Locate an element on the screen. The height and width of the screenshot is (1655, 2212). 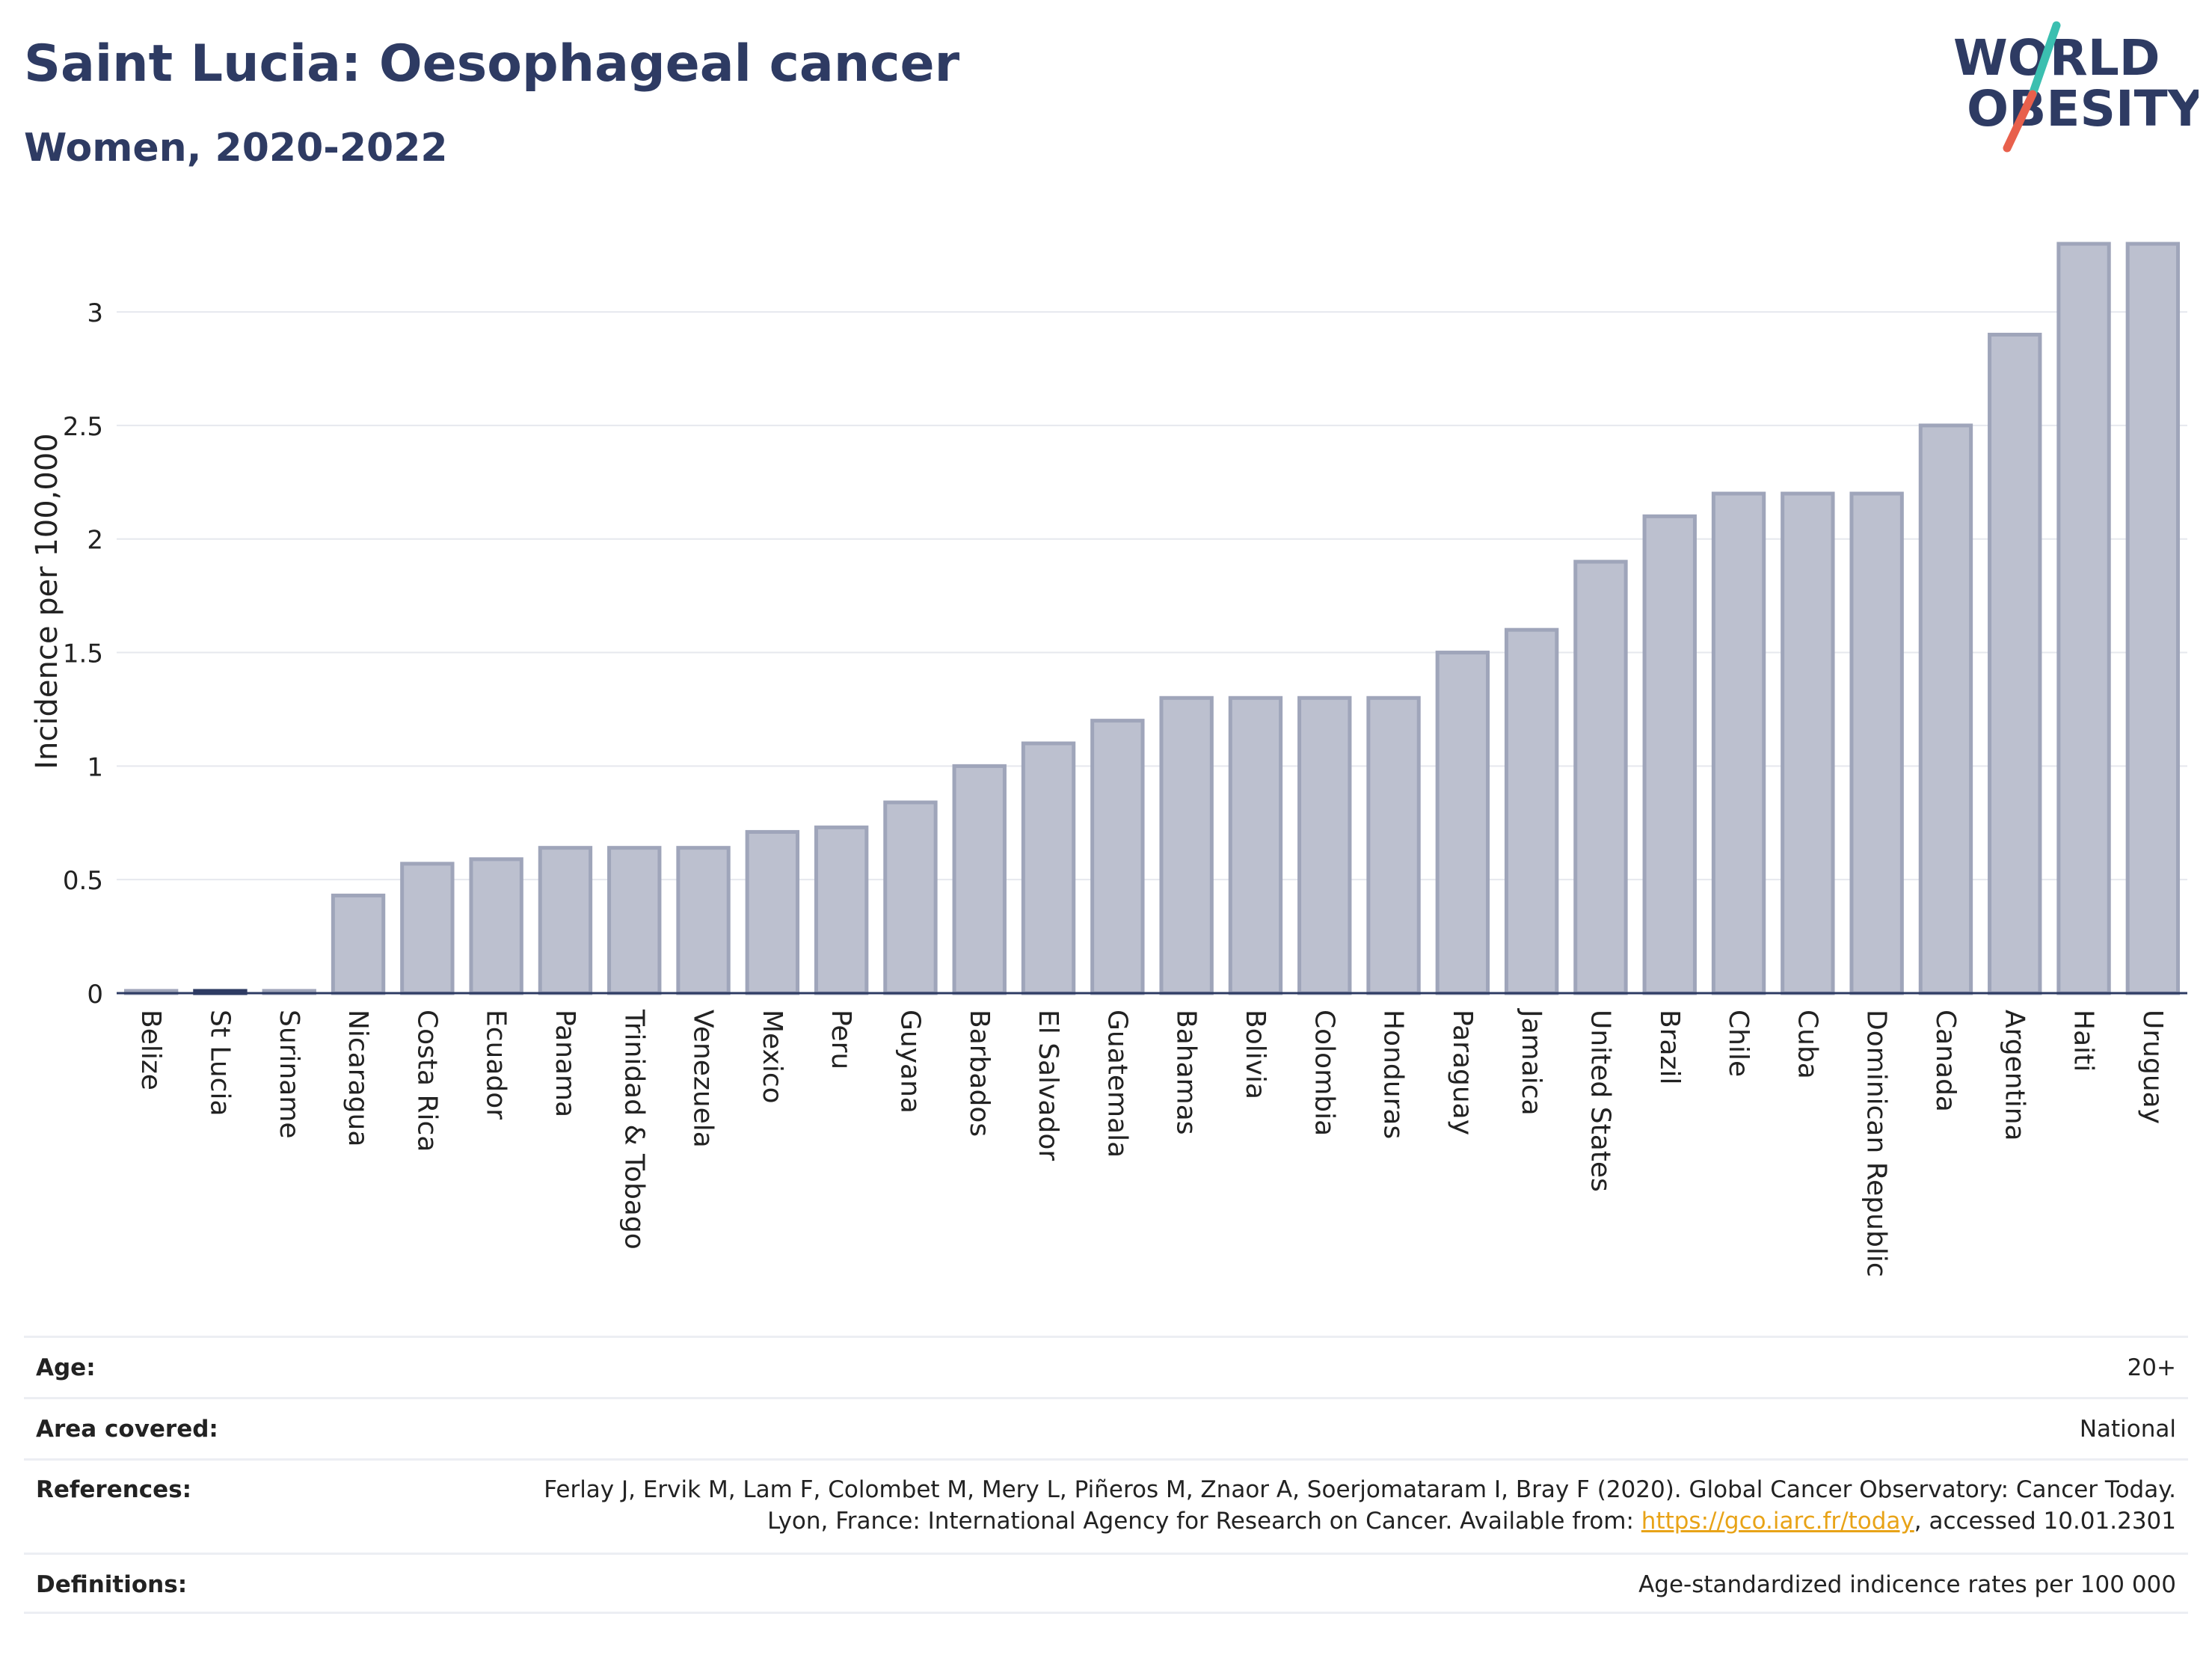
x-tick-label: Peru is located at coordinates (841, 1039).